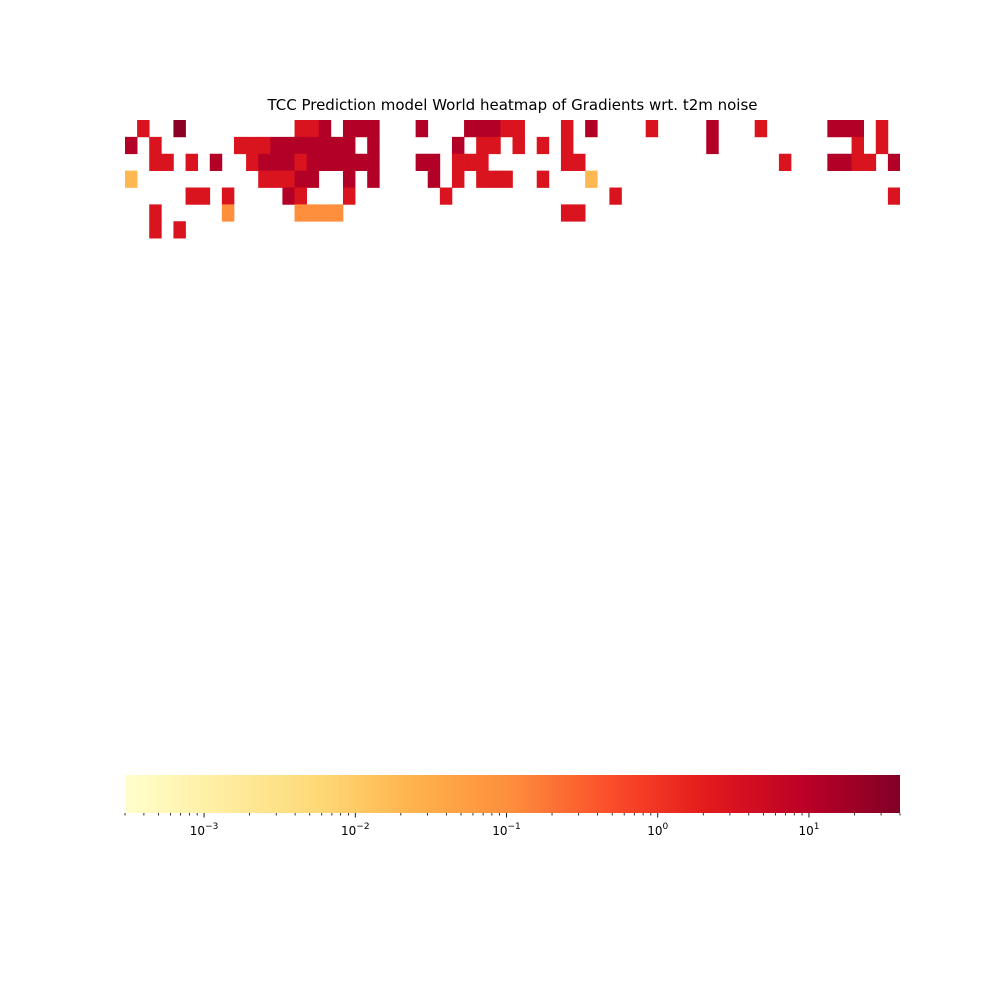 This screenshot has height=1000, width=1000. What do you see at coordinates (506, 830) in the screenshot?
I see `colorbar-tick-label: 10⁻¹` at bounding box center [506, 830].